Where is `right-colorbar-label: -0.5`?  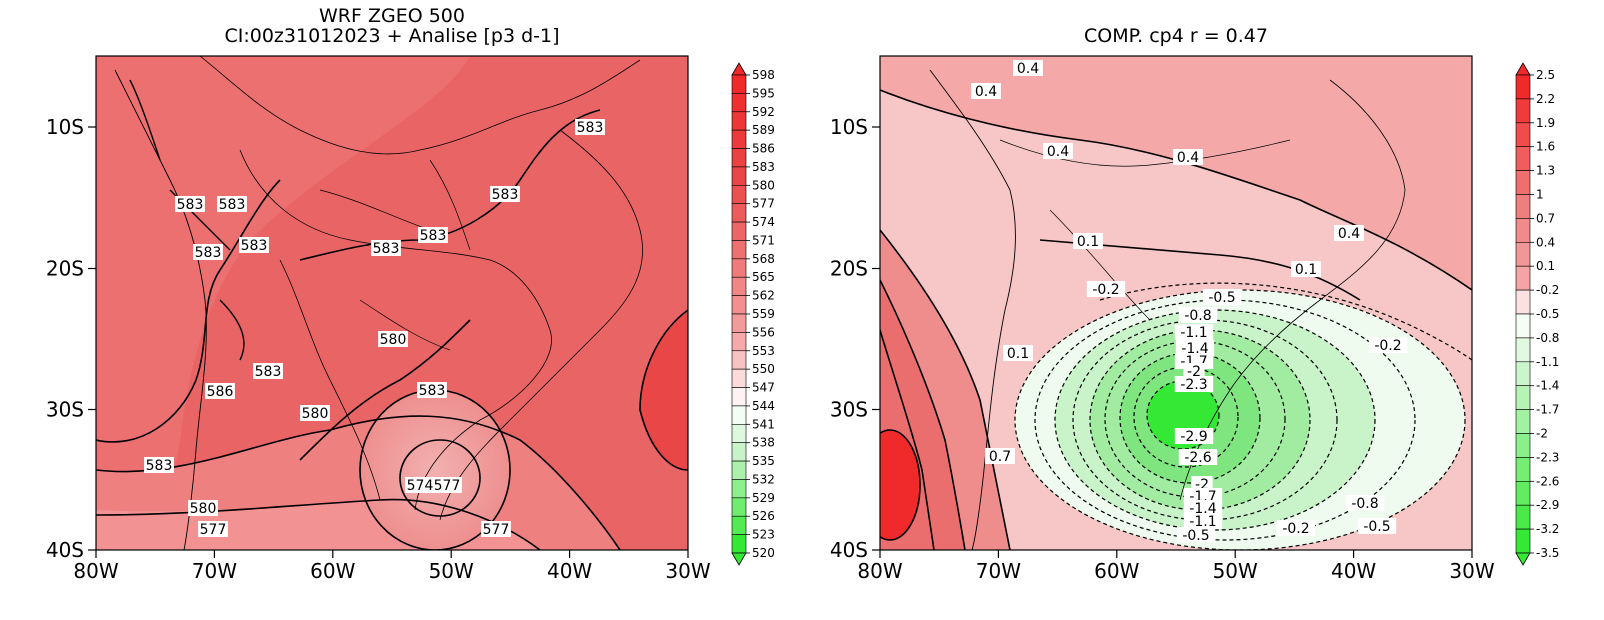
right-colorbar-label: -0.5 is located at coordinates (1547, 314).